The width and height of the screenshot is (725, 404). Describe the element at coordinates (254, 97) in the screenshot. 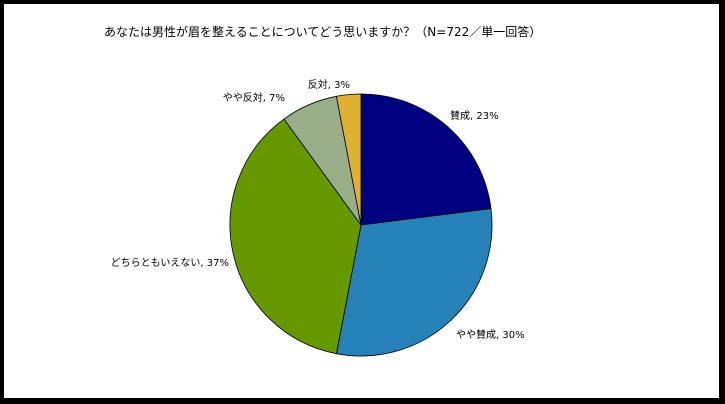

I see `slice-label-4: やや反対, 7%` at that location.